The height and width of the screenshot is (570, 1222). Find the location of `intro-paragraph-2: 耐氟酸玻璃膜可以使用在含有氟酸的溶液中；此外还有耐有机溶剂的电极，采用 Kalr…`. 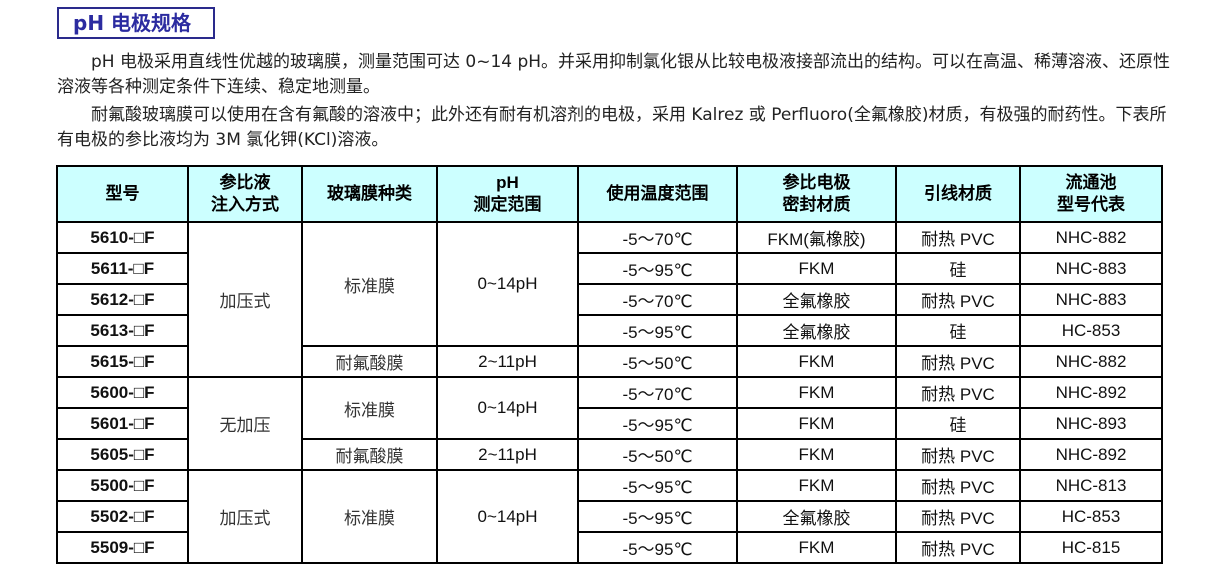

intro-paragraph-2: 耐氟酸玻璃膜可以使用在含有氟酸的溶液中；此外还有耐有机溶剂的电极，采用 Kalr… is located at coordinates (612, 127).